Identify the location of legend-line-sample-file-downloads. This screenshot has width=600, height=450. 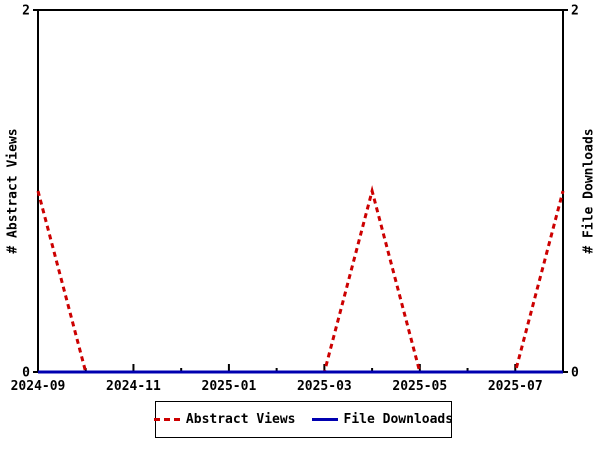
(324, 419).